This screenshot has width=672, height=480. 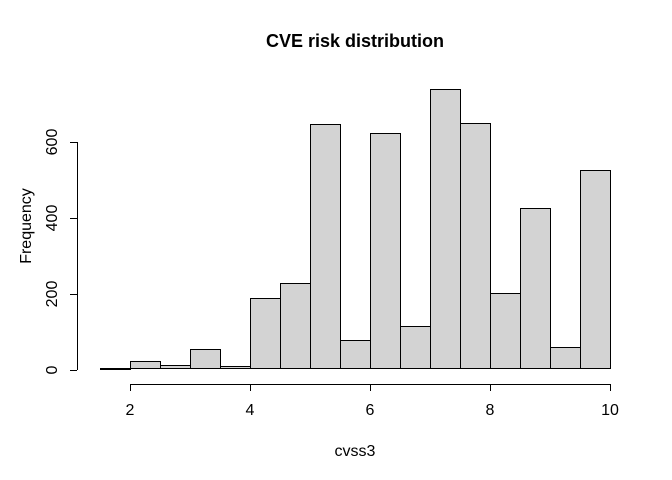 What do you see at coordinates (355, 451) in the screenshot?
I see `x-axis-label: cvss3` at bounding box center [355, 451].